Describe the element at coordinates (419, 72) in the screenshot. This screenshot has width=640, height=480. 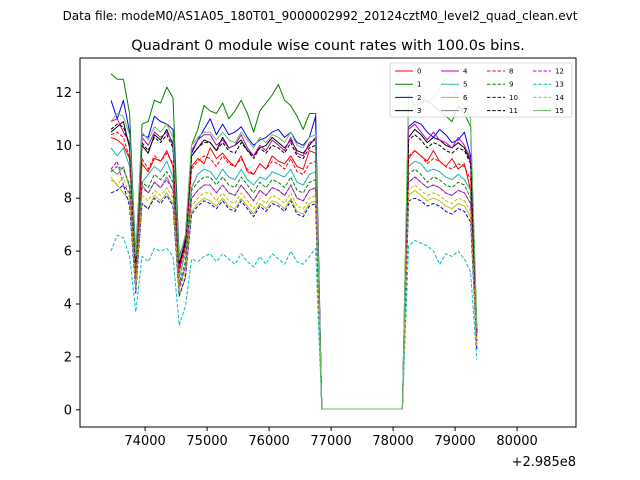
I see `legend-label-0: 0` at that location.